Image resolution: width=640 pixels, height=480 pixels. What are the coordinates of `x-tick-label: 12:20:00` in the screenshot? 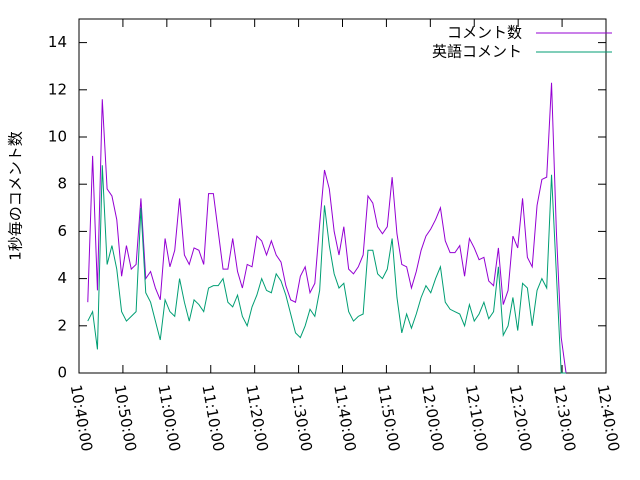 It's located at (520, 417).